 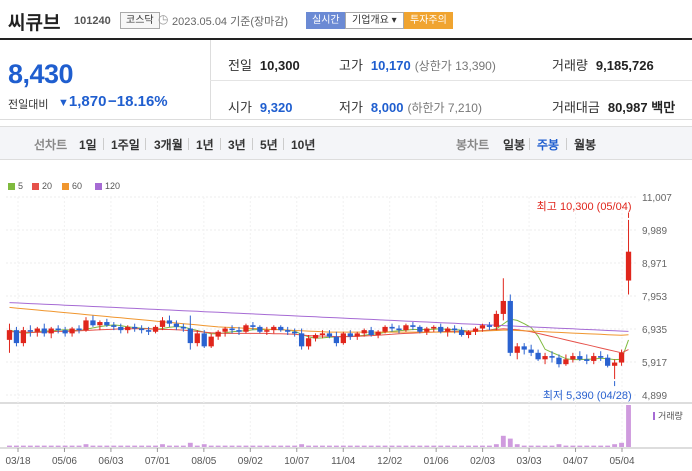 What do you see at coordinates (657, 297) in the screenshot?
I see `y-axis: 11,007 9,989 8,971 7,953 6,935 5,917 4,899` at bounding box center [657, 297].